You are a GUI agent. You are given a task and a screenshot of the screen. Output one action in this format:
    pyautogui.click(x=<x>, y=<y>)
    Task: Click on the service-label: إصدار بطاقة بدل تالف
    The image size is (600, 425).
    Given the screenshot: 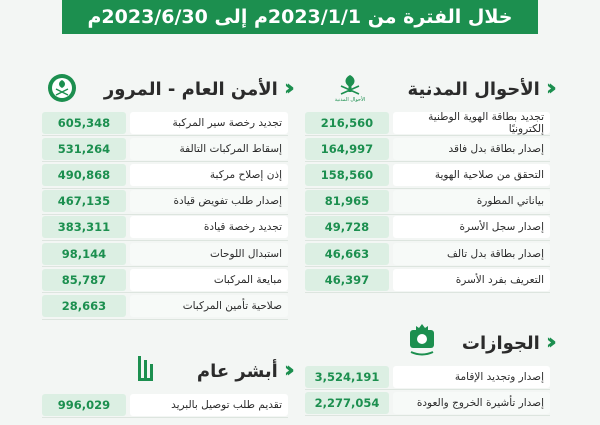 What is the action you would take?
    pyautogui.click(x=471, y=253)
    